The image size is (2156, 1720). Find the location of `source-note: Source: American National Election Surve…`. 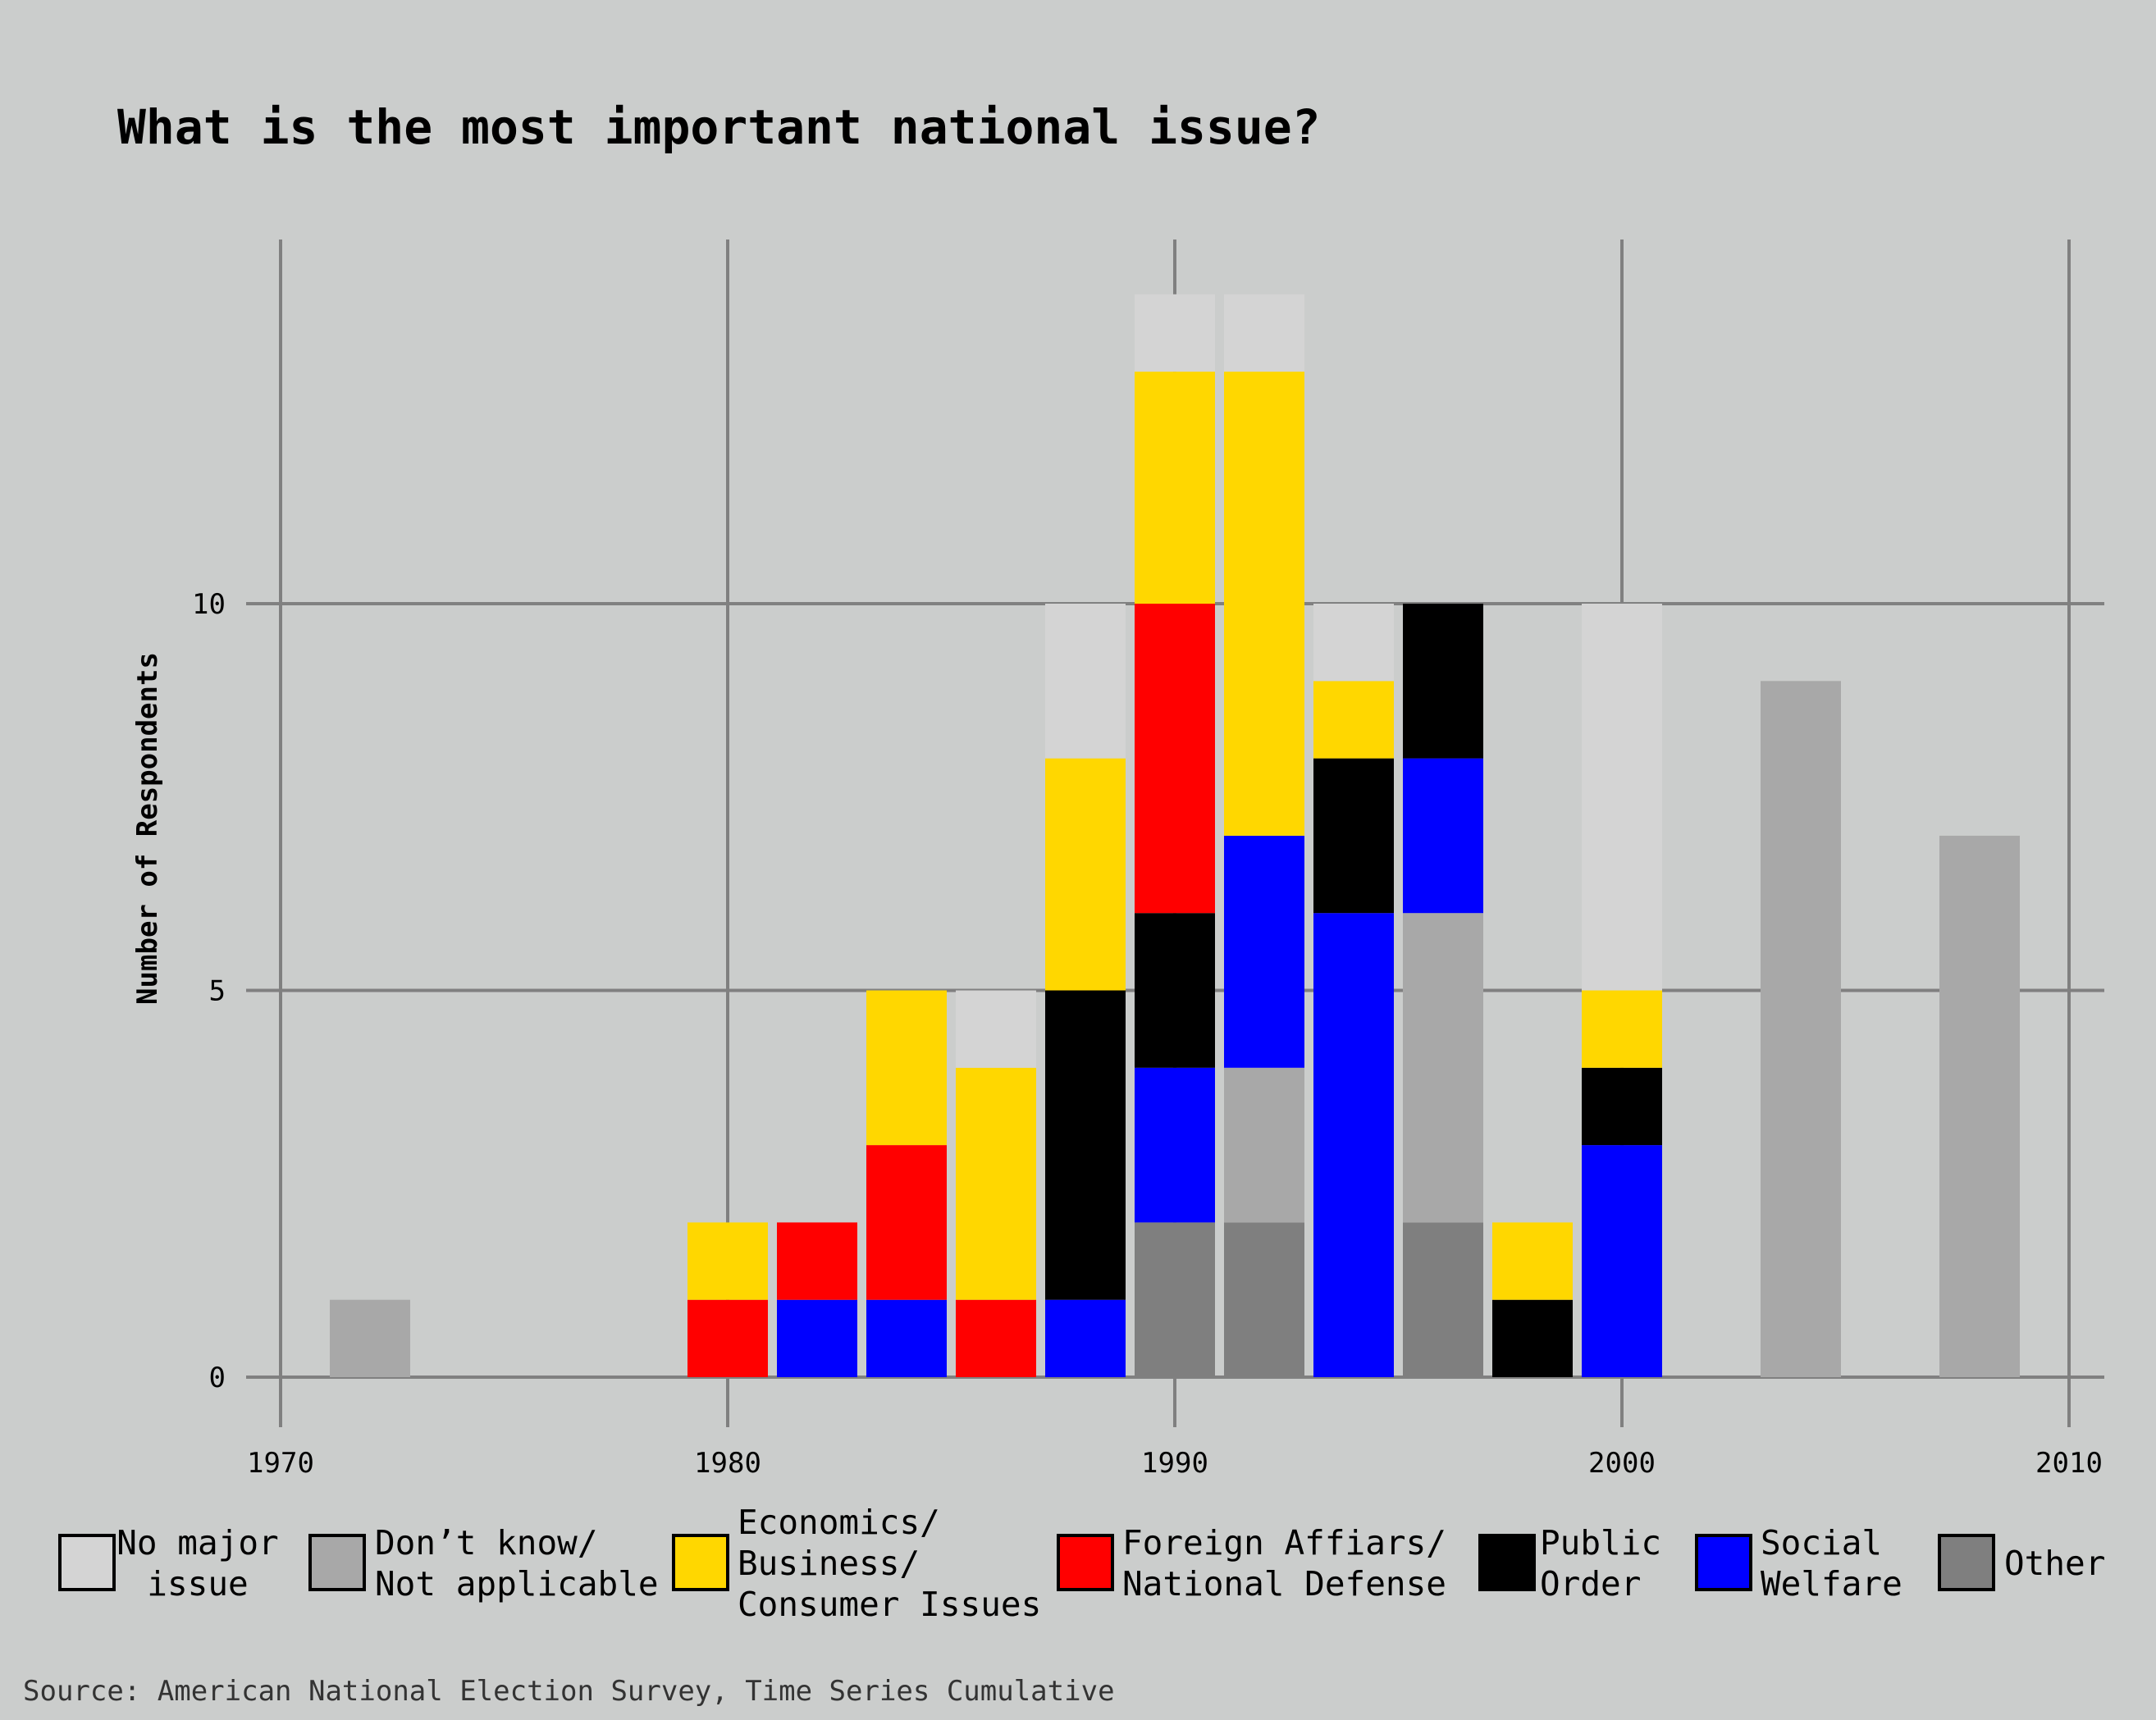

source-note: Source: American National Election Surve… is located at coordinates (569, 1691).